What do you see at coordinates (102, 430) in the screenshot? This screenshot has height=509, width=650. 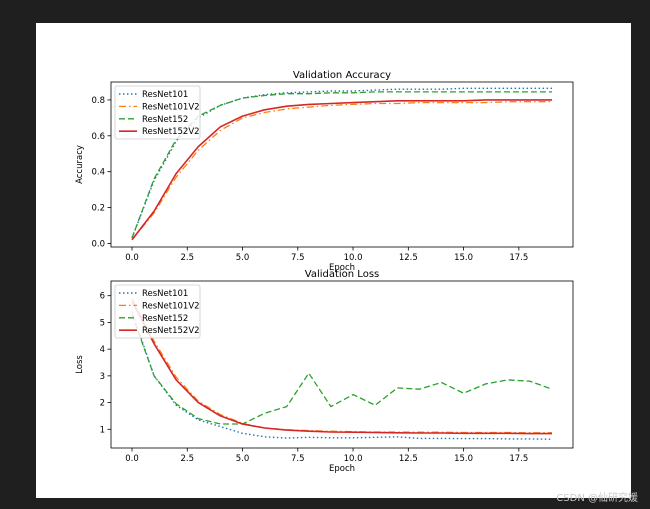 I see `y-tick-label: 1` at bounding box center [102, 430].